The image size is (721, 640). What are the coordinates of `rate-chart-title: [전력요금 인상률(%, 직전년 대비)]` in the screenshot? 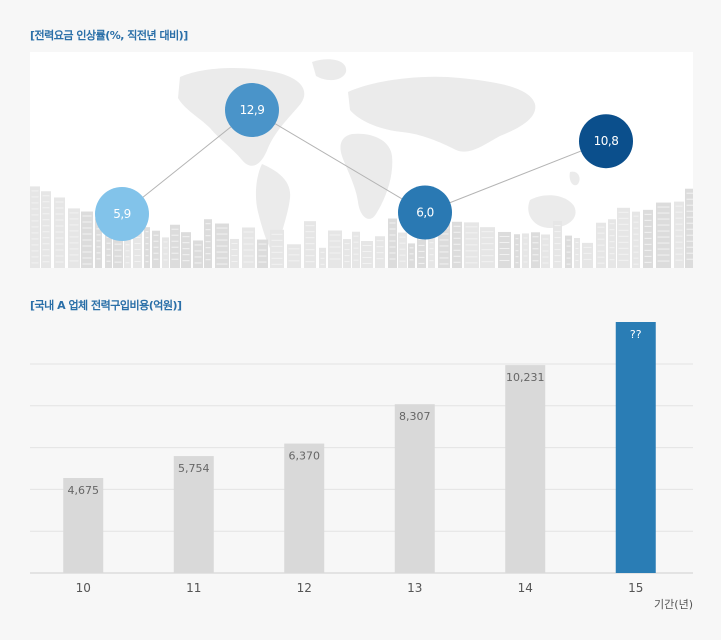 It's located at (109, 35).